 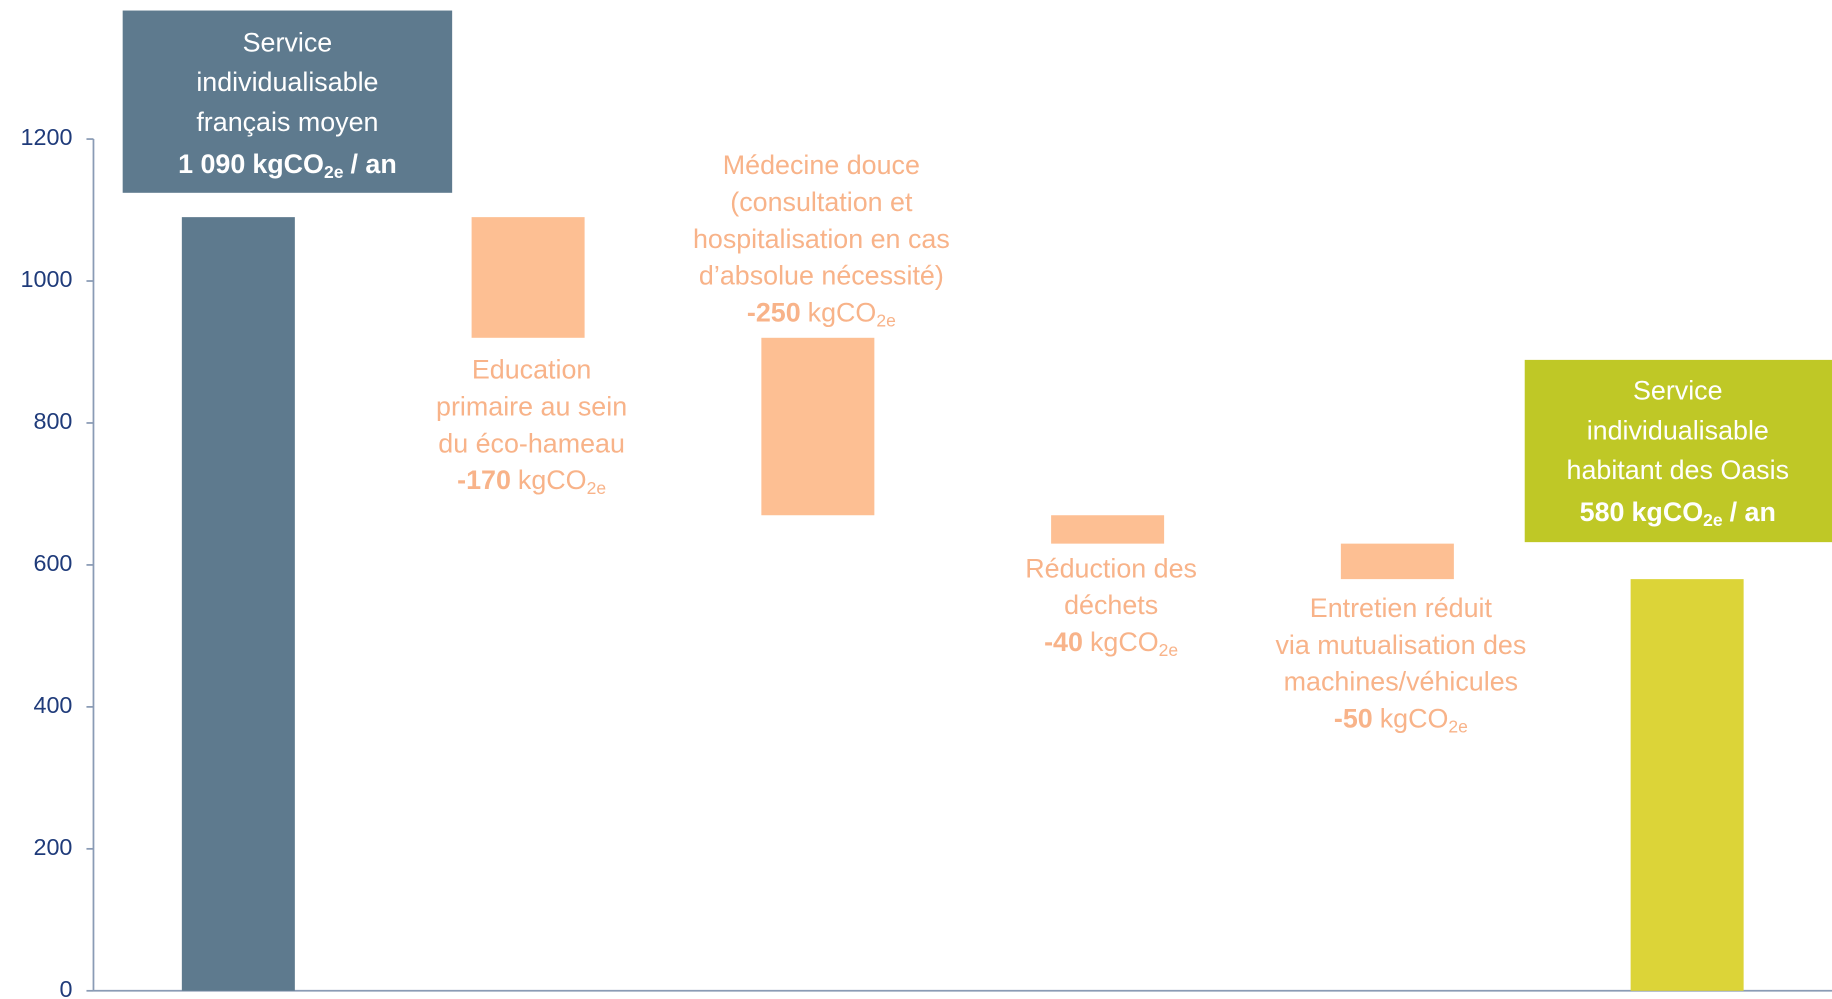 I want to click on value-label: 580 kgCO2e / an, so click(x=1678, y=513).